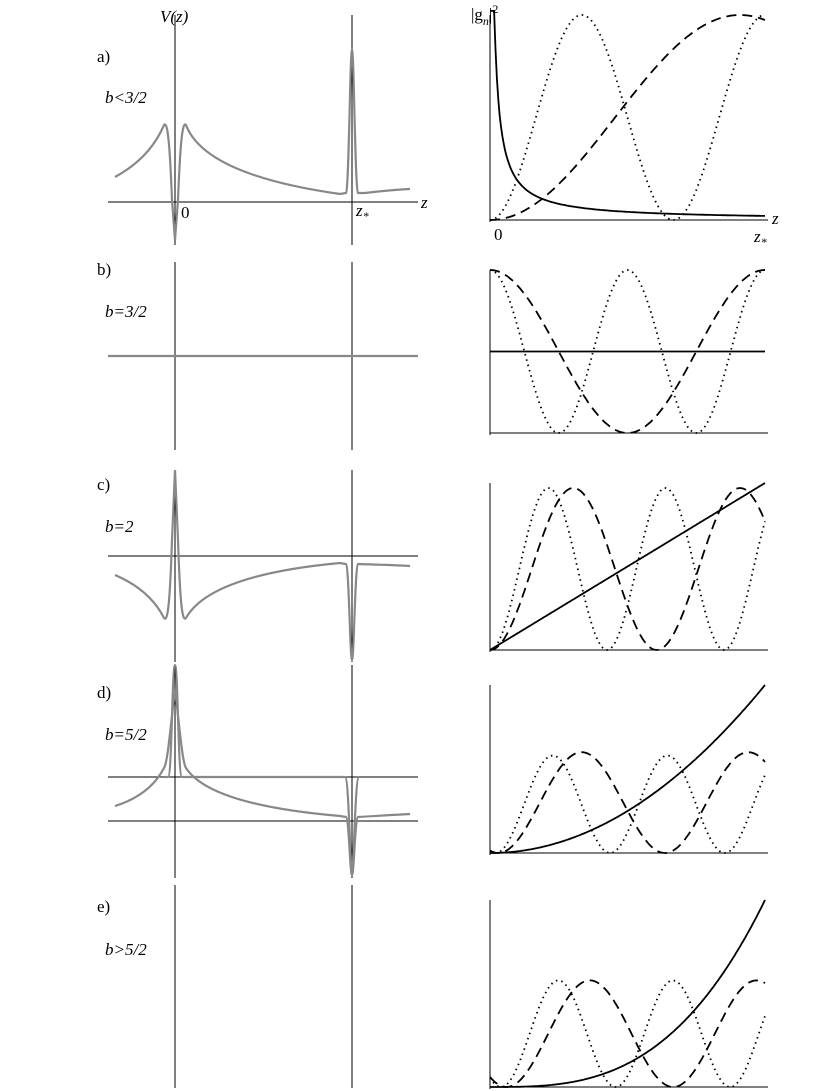  Describe the element at coordinates (263, 767) in the screenshot. I see `potential-d` at that location.